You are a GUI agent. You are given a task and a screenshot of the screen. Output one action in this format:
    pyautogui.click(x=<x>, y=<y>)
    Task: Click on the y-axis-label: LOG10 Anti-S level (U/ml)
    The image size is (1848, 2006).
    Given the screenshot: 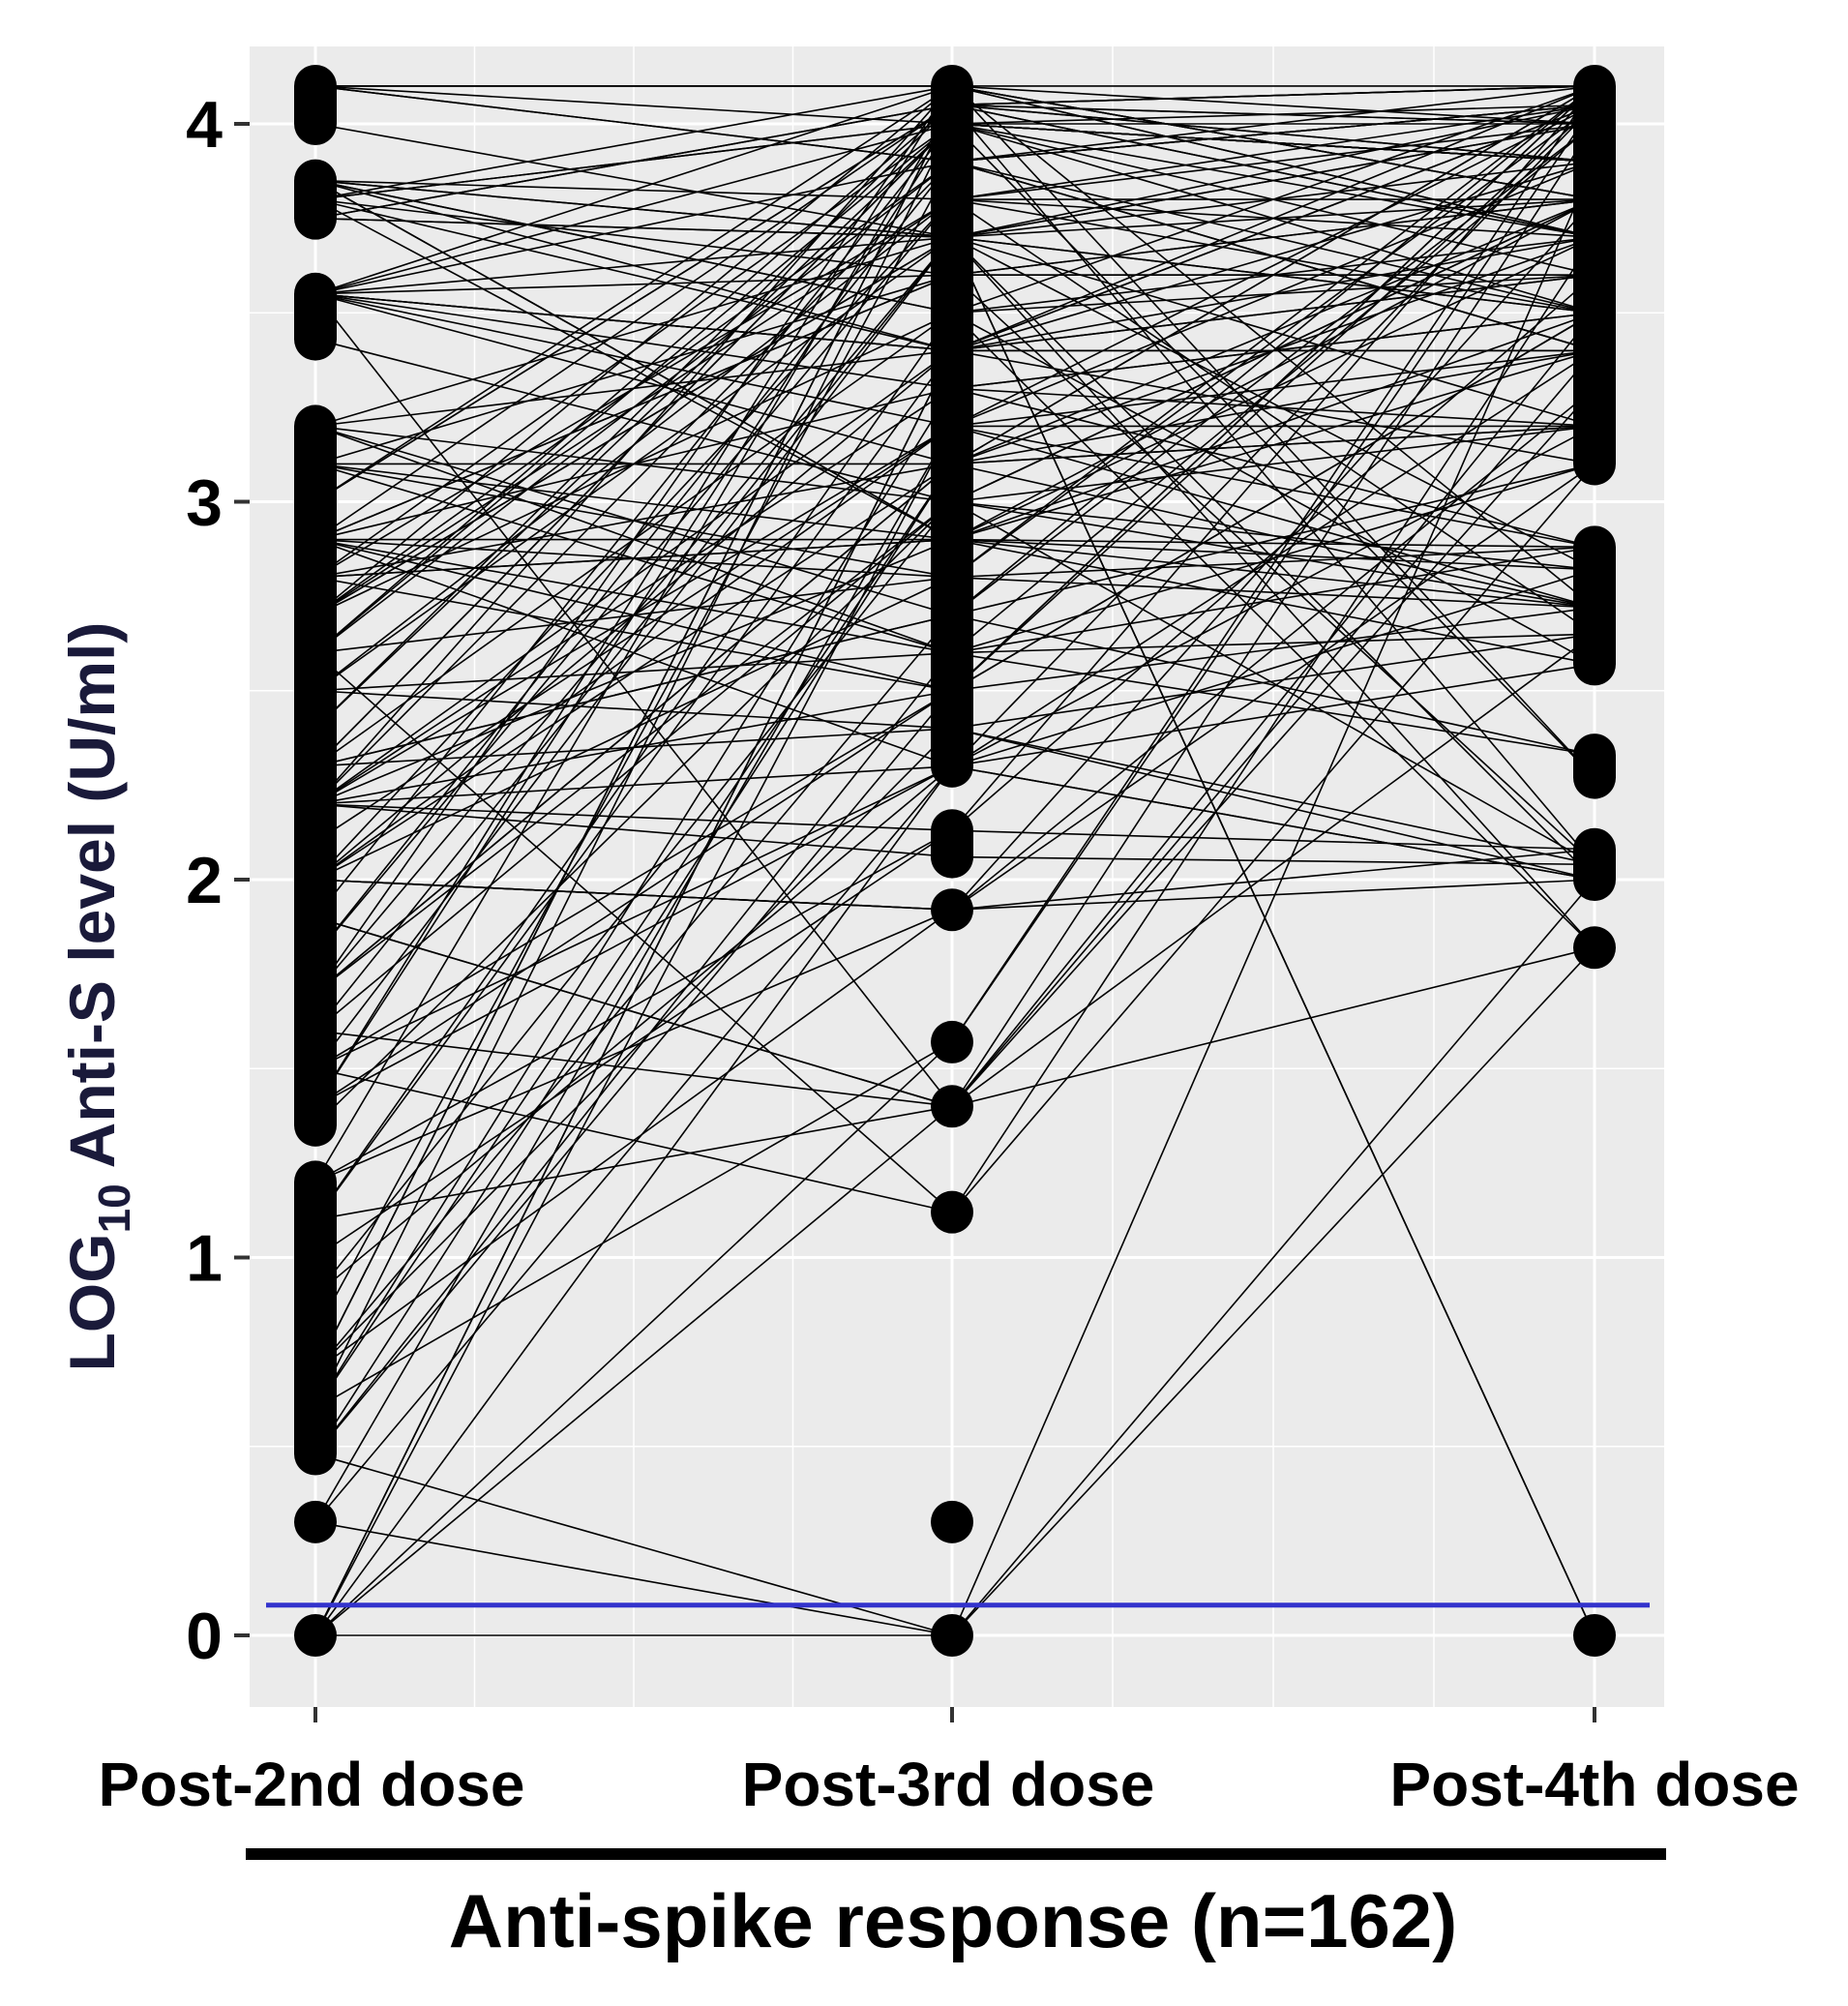 What is the action you would take?
    pyautogui.click(x=97, y=997)
    